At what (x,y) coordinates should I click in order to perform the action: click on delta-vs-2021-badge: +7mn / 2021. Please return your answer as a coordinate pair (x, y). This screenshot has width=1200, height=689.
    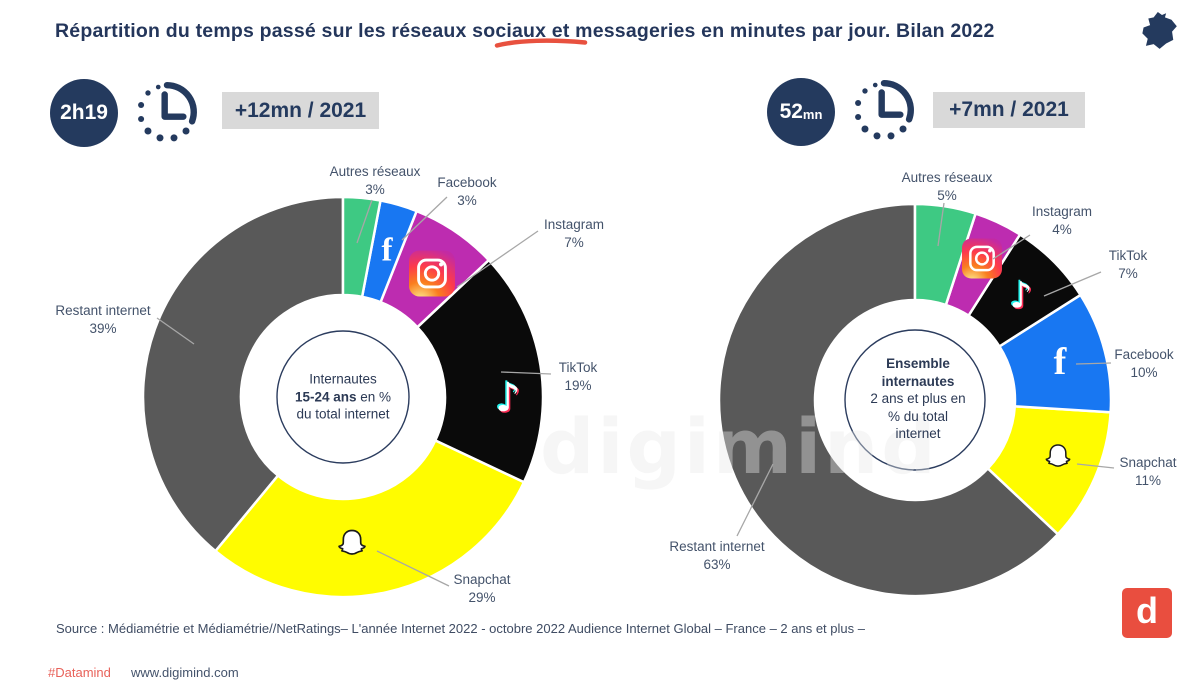
    Looking at the image, I should click on (1009, 110).